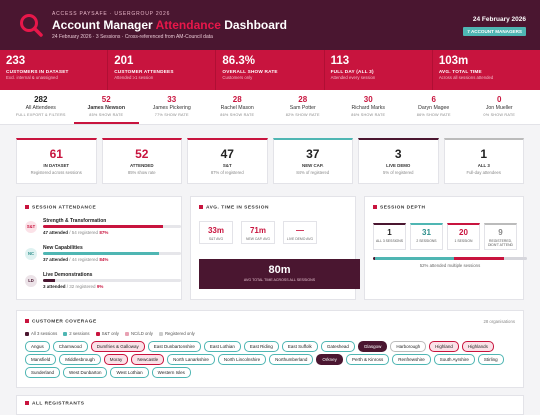  I want to click on session-progress-bar, so click(112, 280).